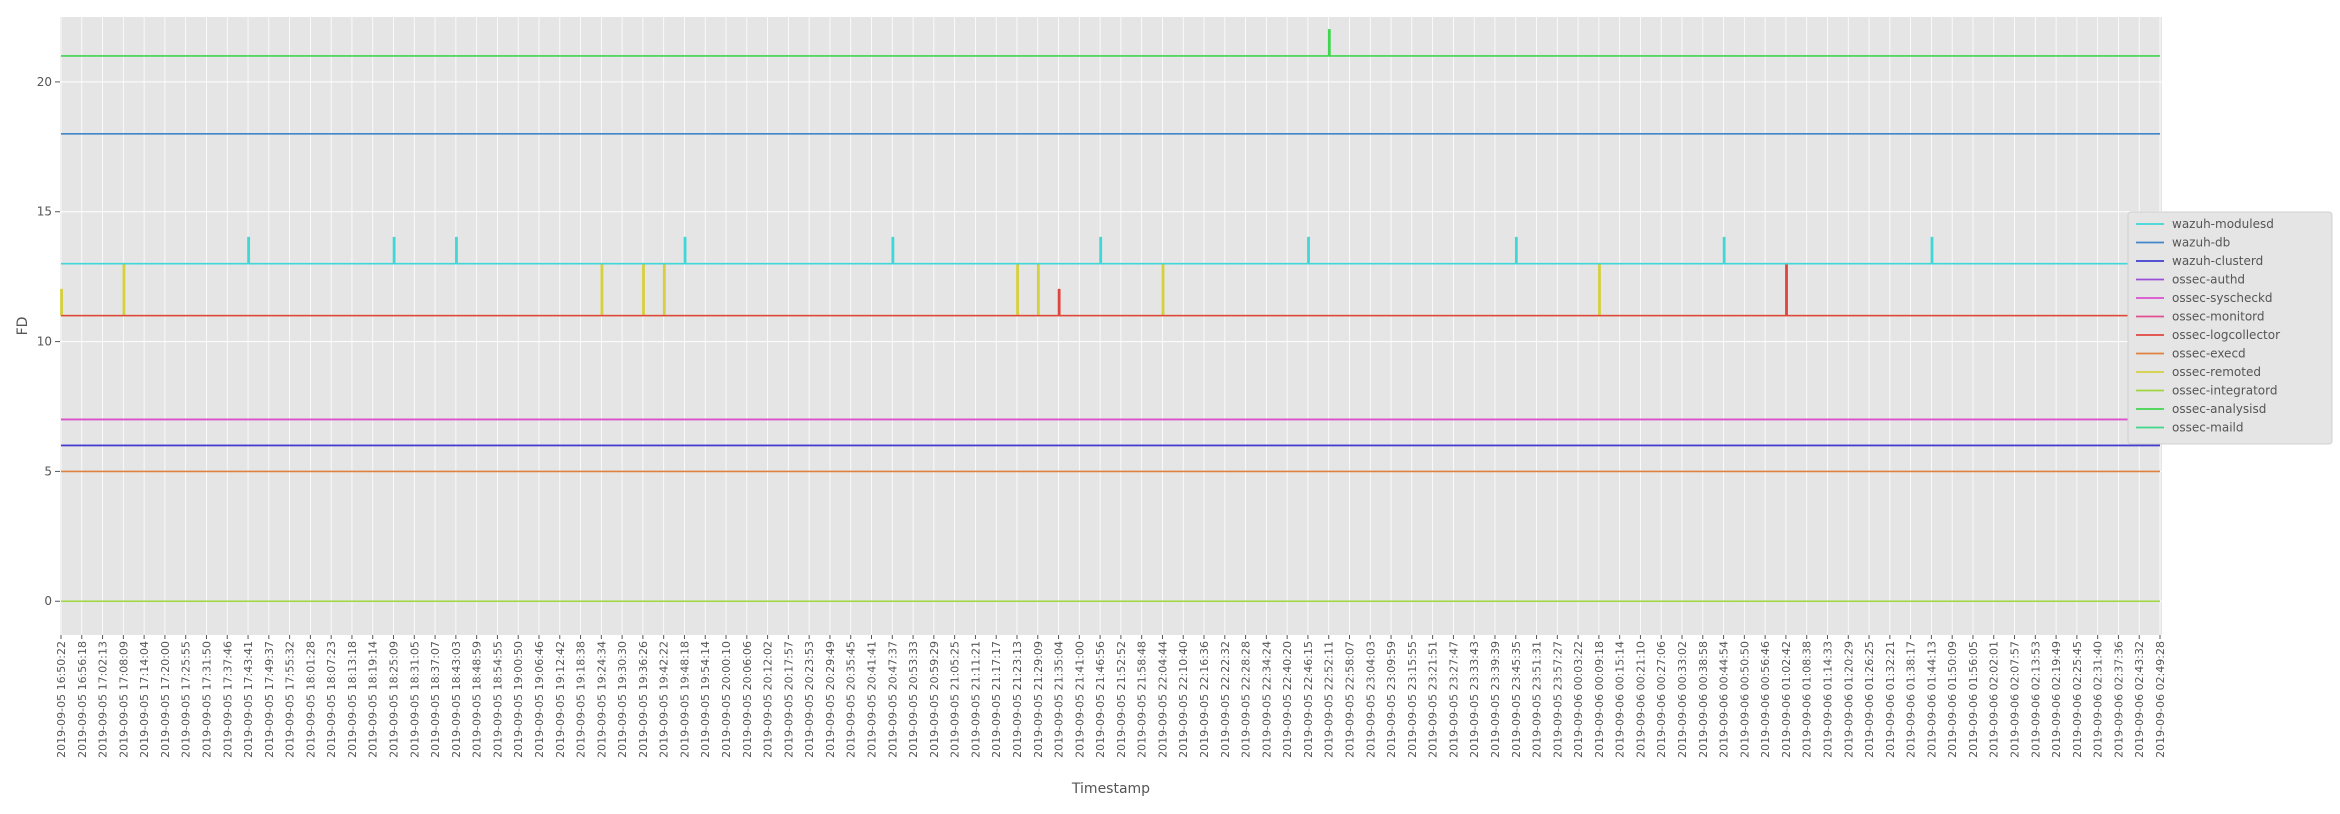 This screenshot has width=2340, height=814. I want to click on x-tick-label: 2019-09-05 22:58:07, so click(1349, 699).